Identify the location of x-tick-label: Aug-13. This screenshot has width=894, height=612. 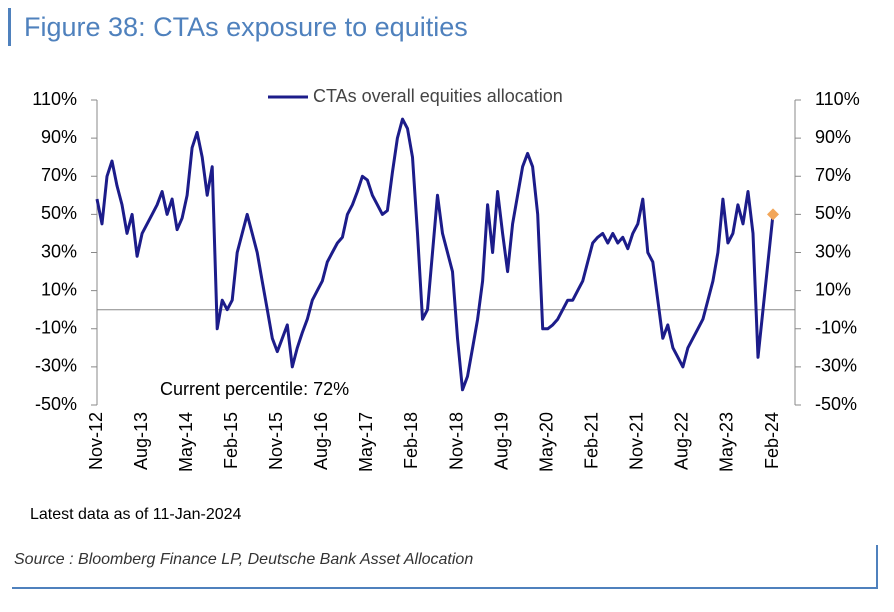
(141, 441).